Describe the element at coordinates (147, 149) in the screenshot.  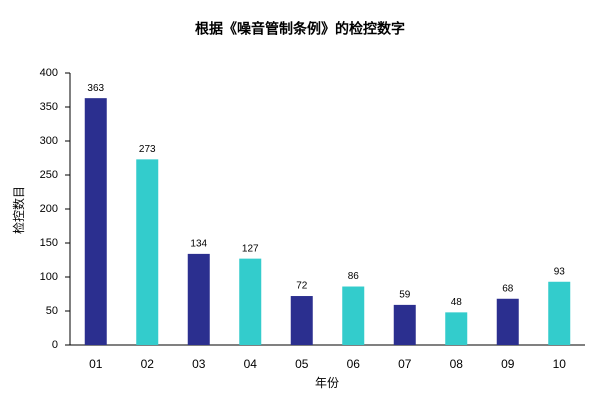
I see `value-label: 273` at that location.